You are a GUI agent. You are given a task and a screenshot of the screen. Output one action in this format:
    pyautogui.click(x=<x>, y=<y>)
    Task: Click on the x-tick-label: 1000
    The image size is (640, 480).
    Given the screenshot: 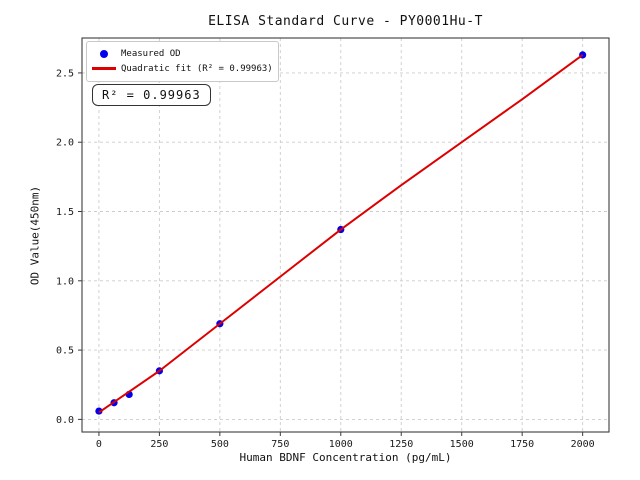 What is the action you would take?
    pyautogui.click(x=341, y=444)
    